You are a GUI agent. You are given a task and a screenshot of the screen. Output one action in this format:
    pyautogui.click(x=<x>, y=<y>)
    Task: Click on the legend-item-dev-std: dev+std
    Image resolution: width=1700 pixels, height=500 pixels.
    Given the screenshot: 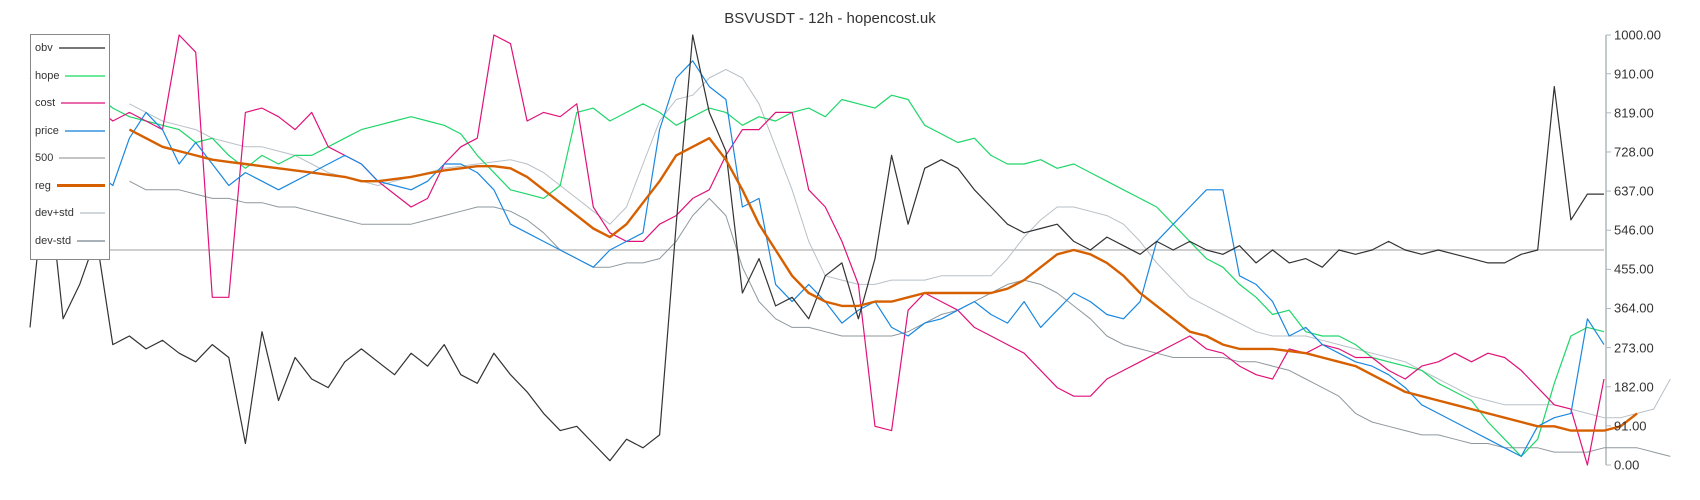 What is the action you would take?
    pyautogui.click(x=70, y=213)
    